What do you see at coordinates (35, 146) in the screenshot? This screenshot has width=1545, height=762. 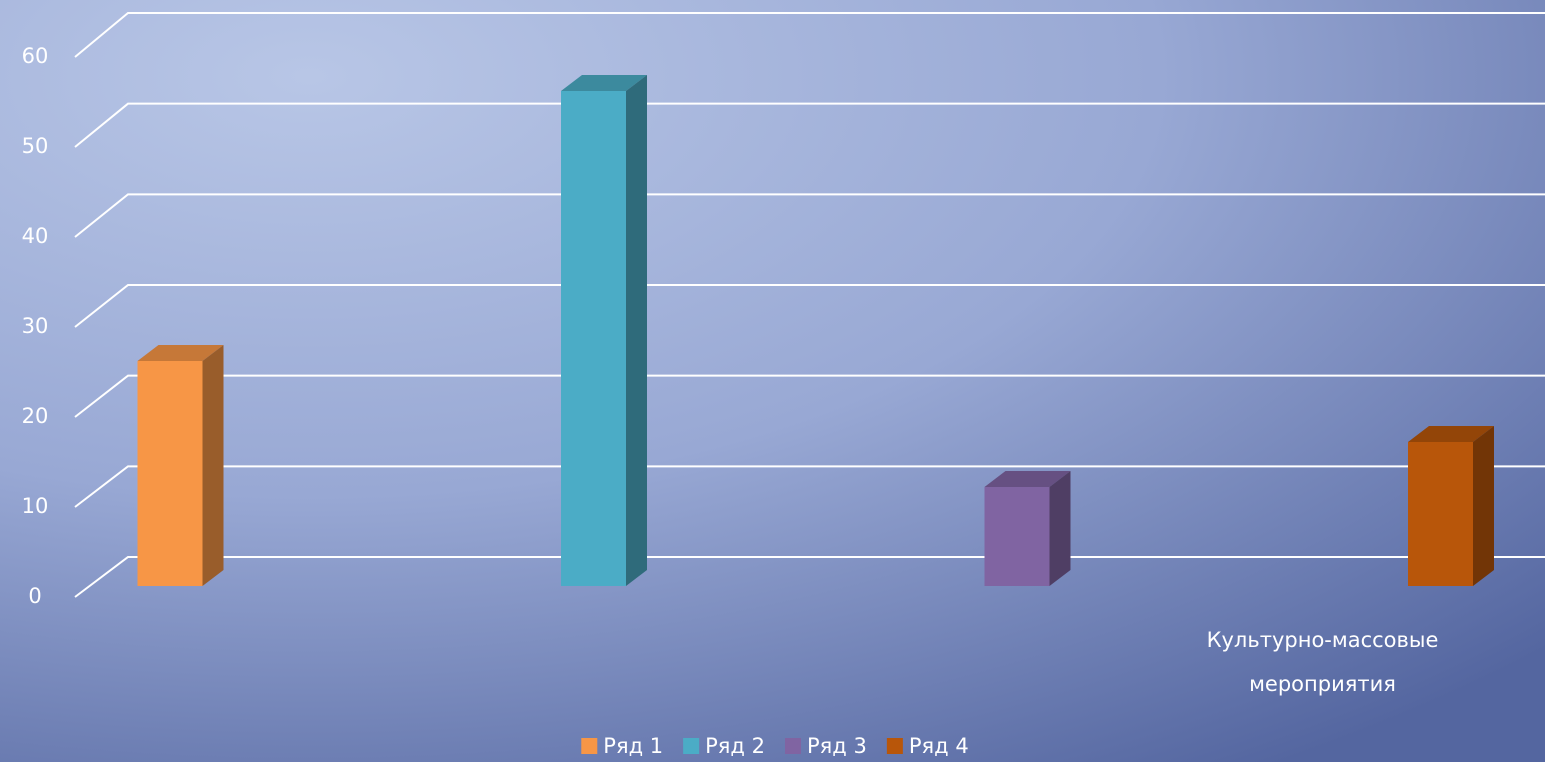 I see `y-tick-label: 50` at bounding box center [35, 146].